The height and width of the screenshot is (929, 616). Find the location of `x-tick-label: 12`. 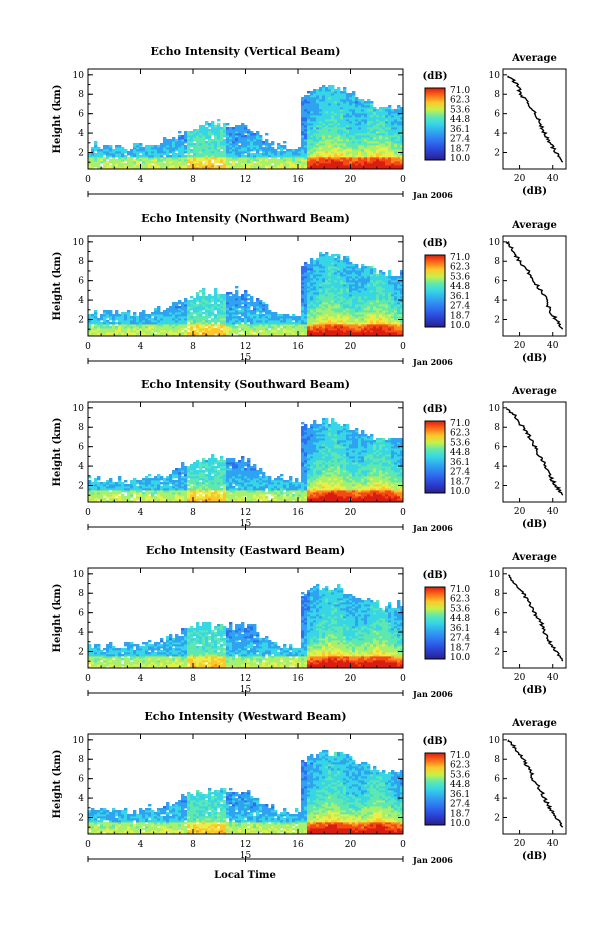

x-tick-label: 12 is located at coordinates (245, 347).